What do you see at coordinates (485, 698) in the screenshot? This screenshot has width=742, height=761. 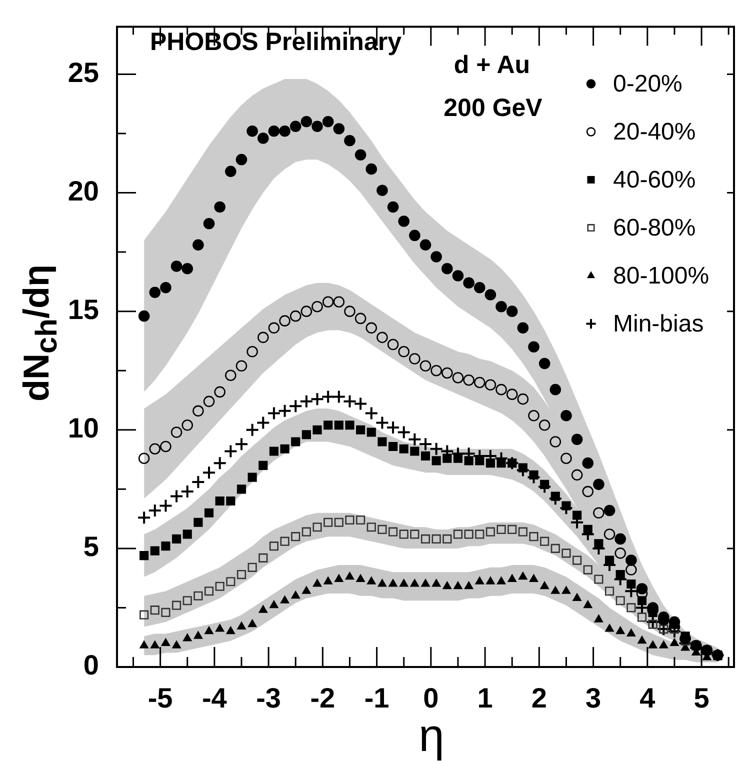 I see `x-tick-label: 1` at bounding box center [485, 698].